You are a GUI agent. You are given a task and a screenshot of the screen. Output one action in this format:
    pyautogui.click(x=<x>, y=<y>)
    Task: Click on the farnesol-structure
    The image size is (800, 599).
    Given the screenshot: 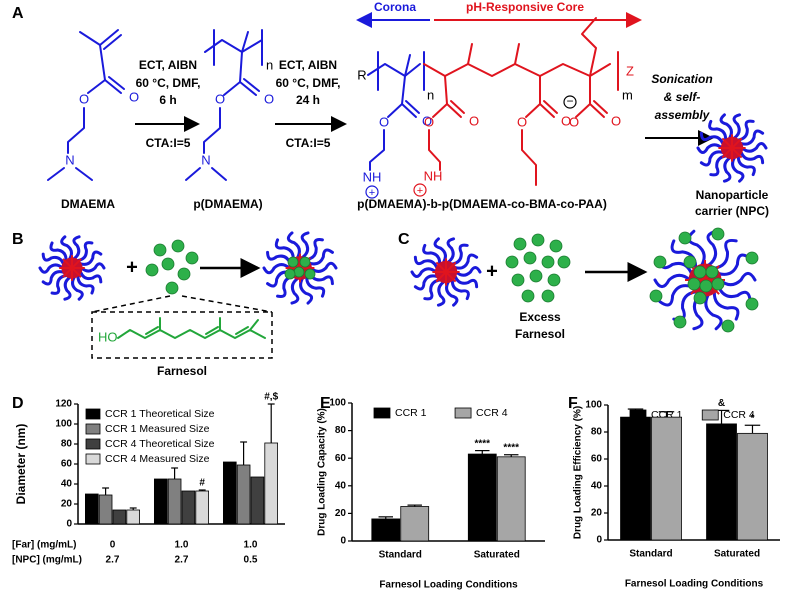 What is the action you would take?
    pyautogui.click(x=191, y=328)
    